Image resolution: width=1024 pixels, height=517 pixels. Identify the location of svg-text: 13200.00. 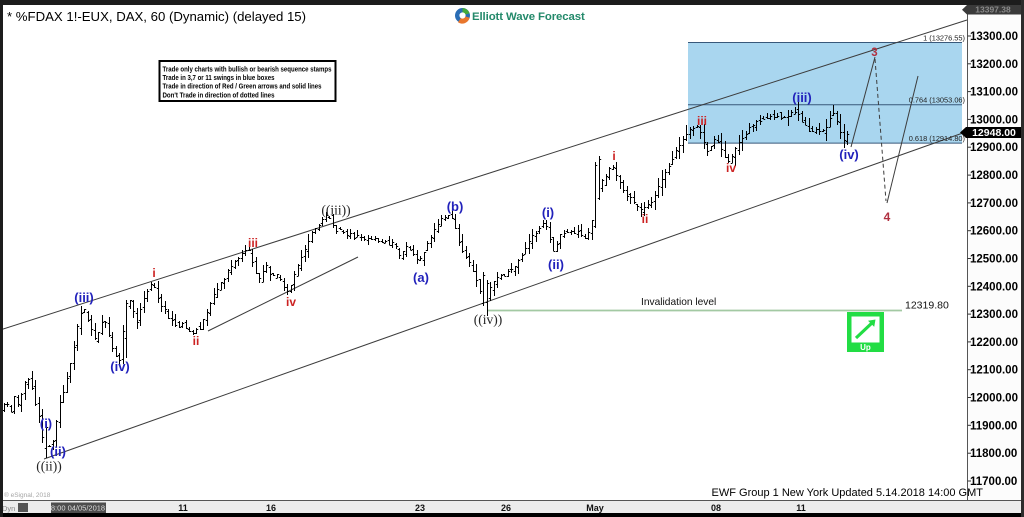
(994, 65).